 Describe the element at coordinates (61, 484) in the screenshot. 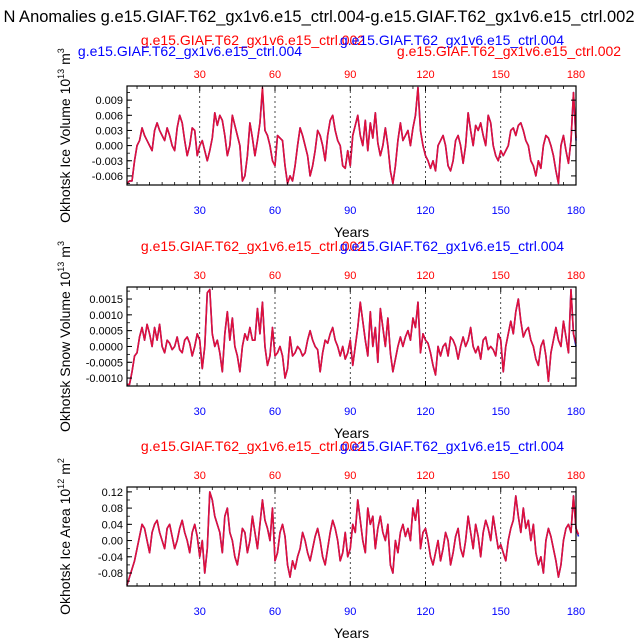

I see `y-axis-label-exp: 12` at that location.